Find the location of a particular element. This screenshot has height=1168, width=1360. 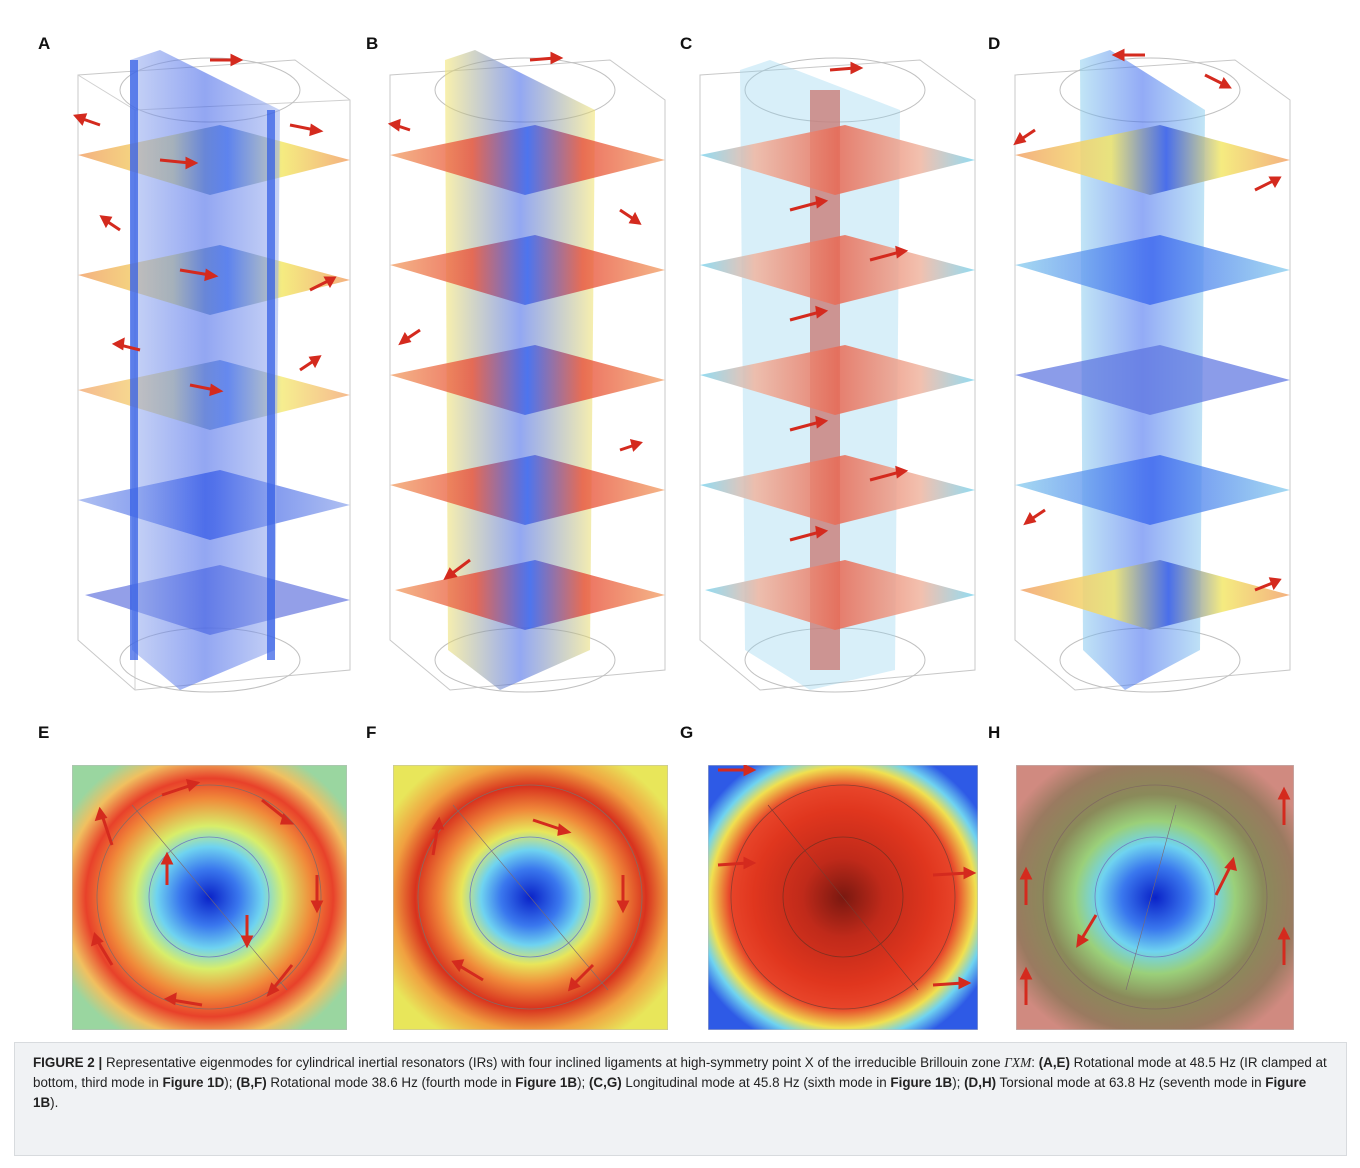

panel-g-top-view is located at coordinates (843, 897).